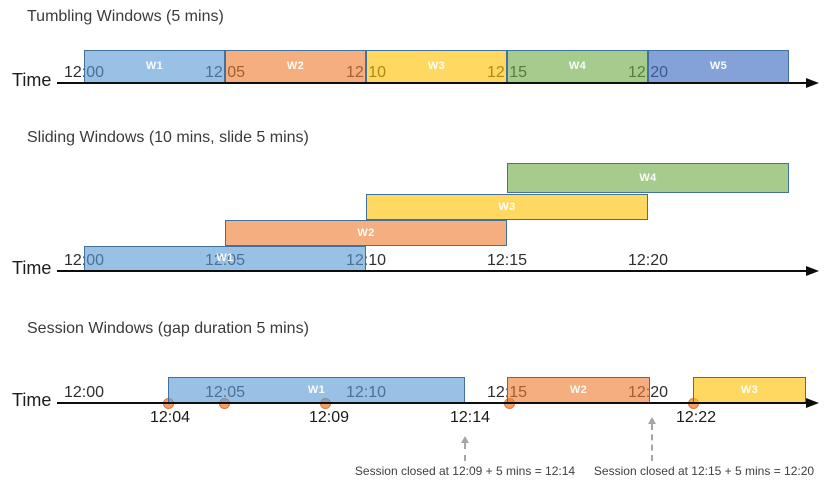  I want to click on tick-label: 12:00, so click(84, 392).